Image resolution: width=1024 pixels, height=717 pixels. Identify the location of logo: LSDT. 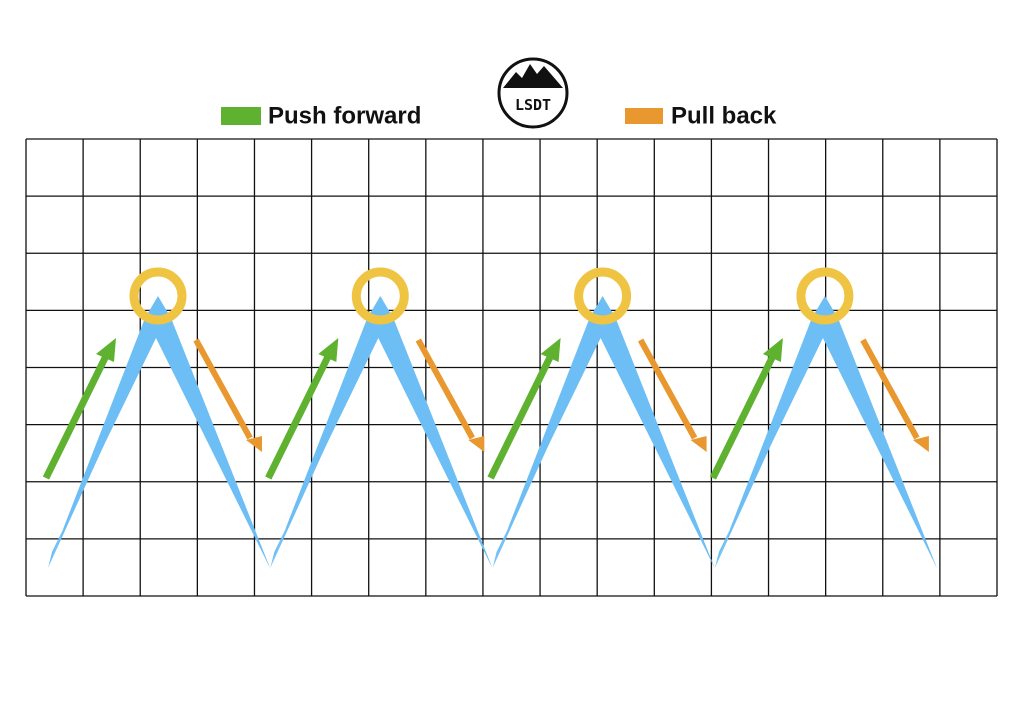
(533, 93).